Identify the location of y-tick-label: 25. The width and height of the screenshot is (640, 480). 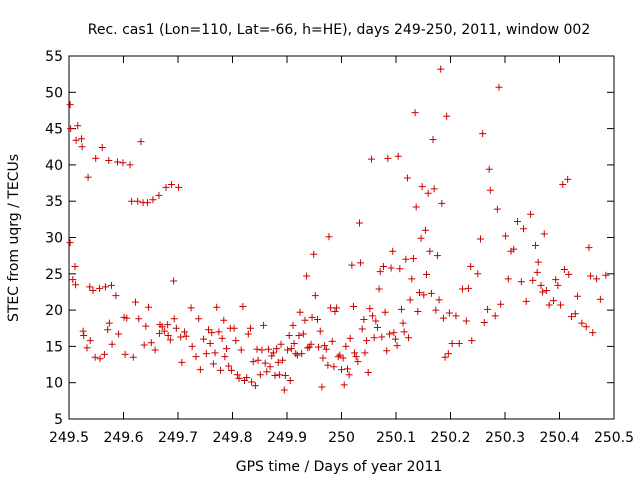
(54, 275).